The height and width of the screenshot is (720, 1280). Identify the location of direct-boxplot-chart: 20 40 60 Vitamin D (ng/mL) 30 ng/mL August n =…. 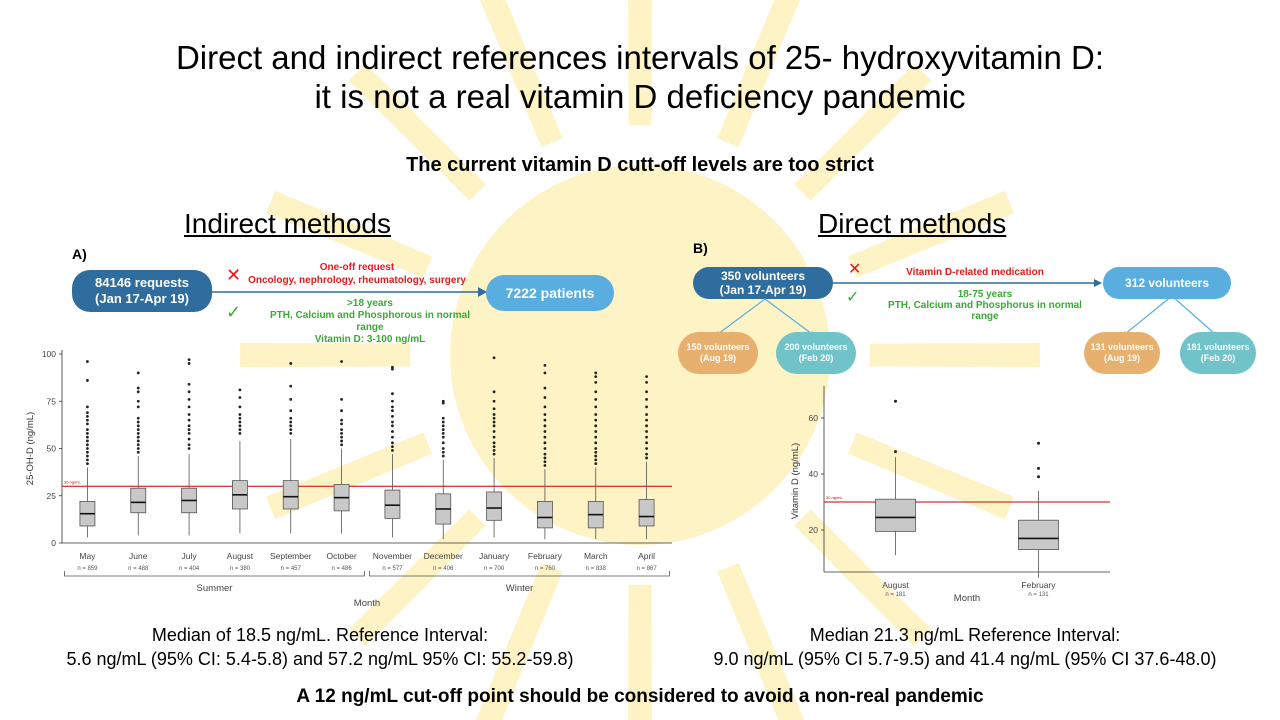
(950, 495).